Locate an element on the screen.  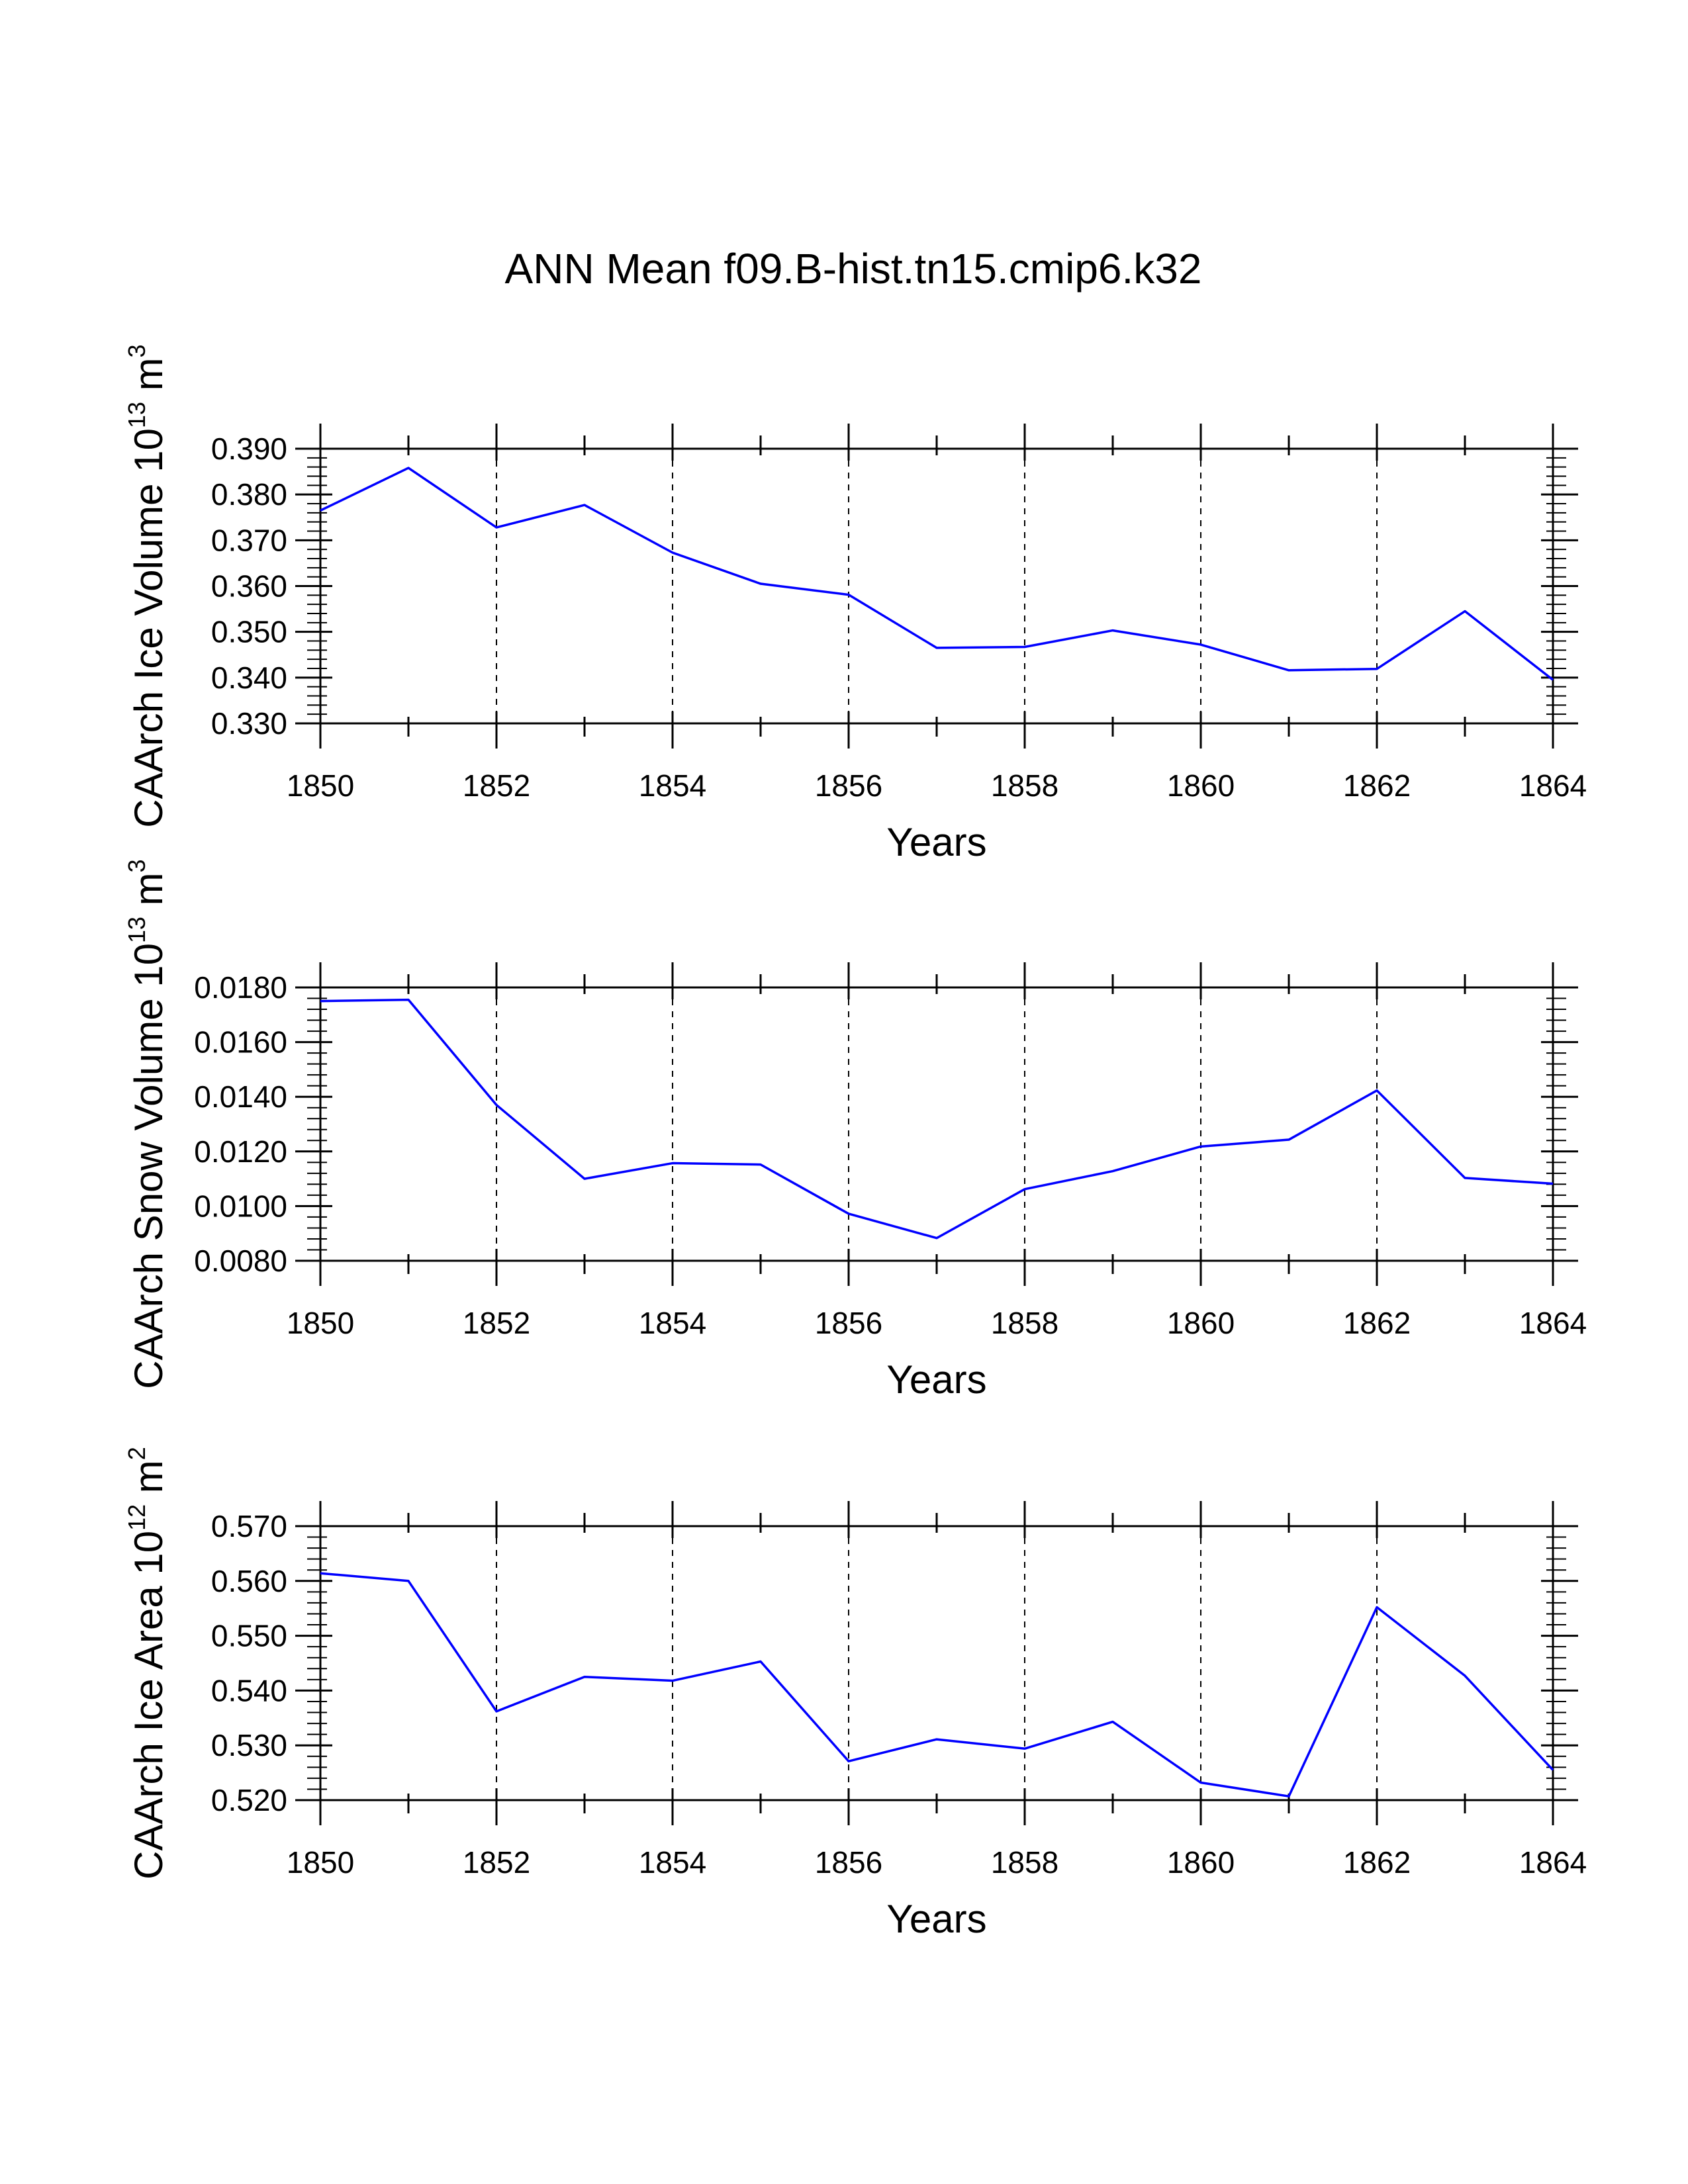
chart-title: ANN Mean f09.B-hist.tn15.cmip6.k32 is located at coordinates (853, 269).